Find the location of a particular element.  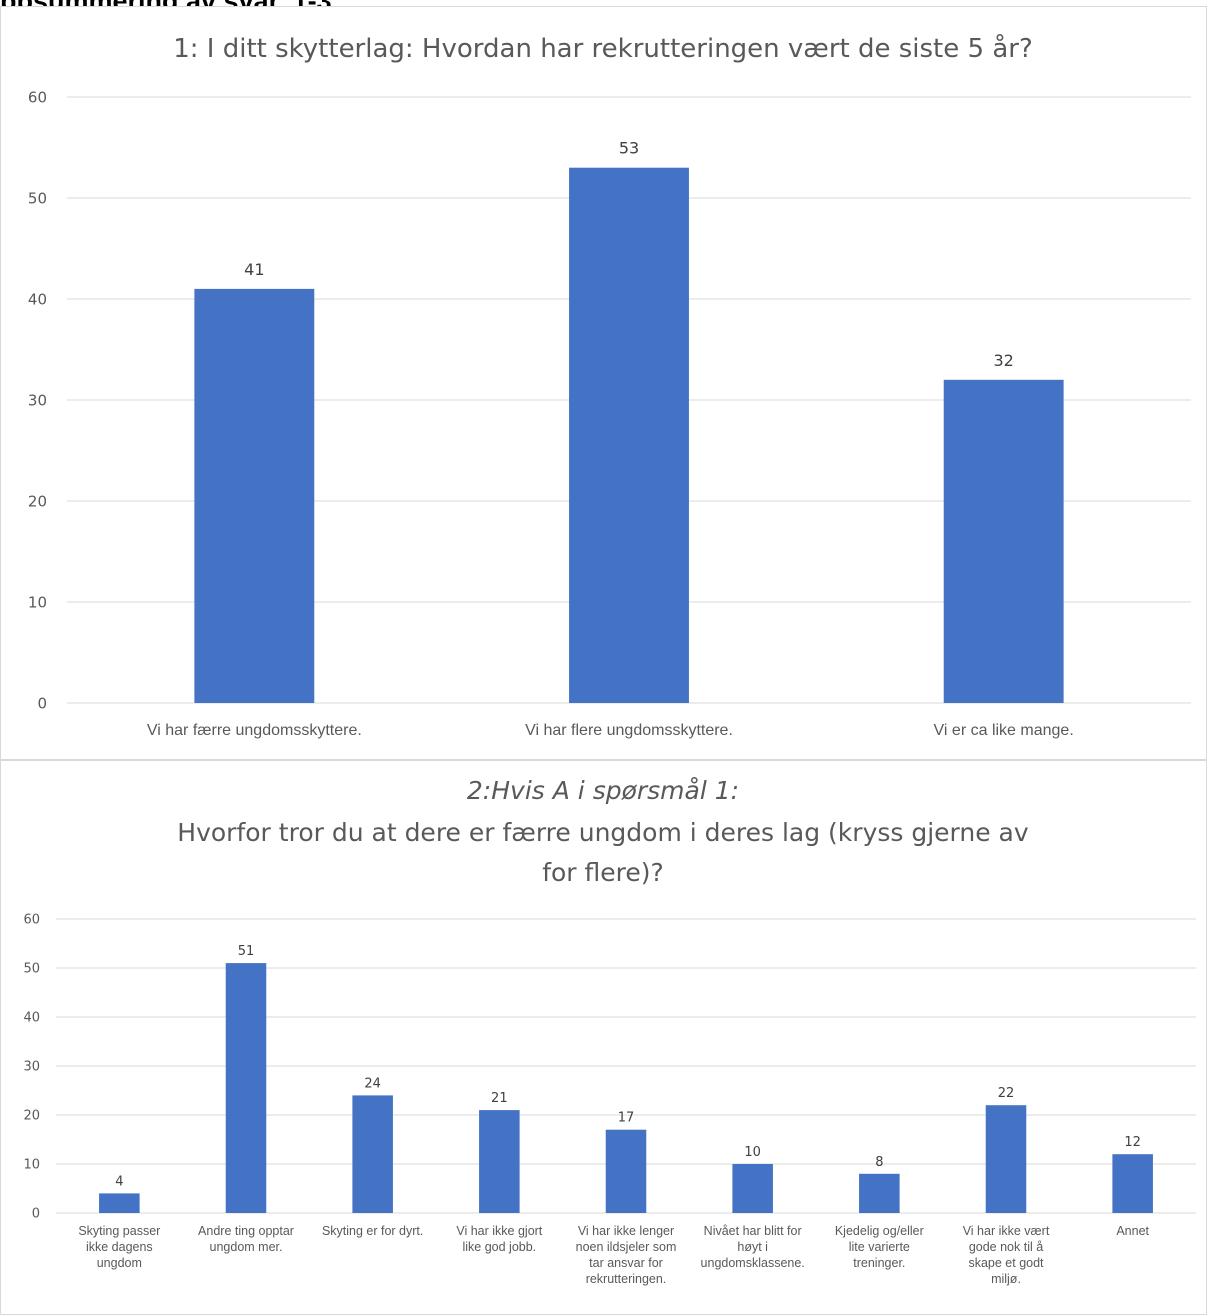

data-label: 21 is located at coordinates (499, 1098).